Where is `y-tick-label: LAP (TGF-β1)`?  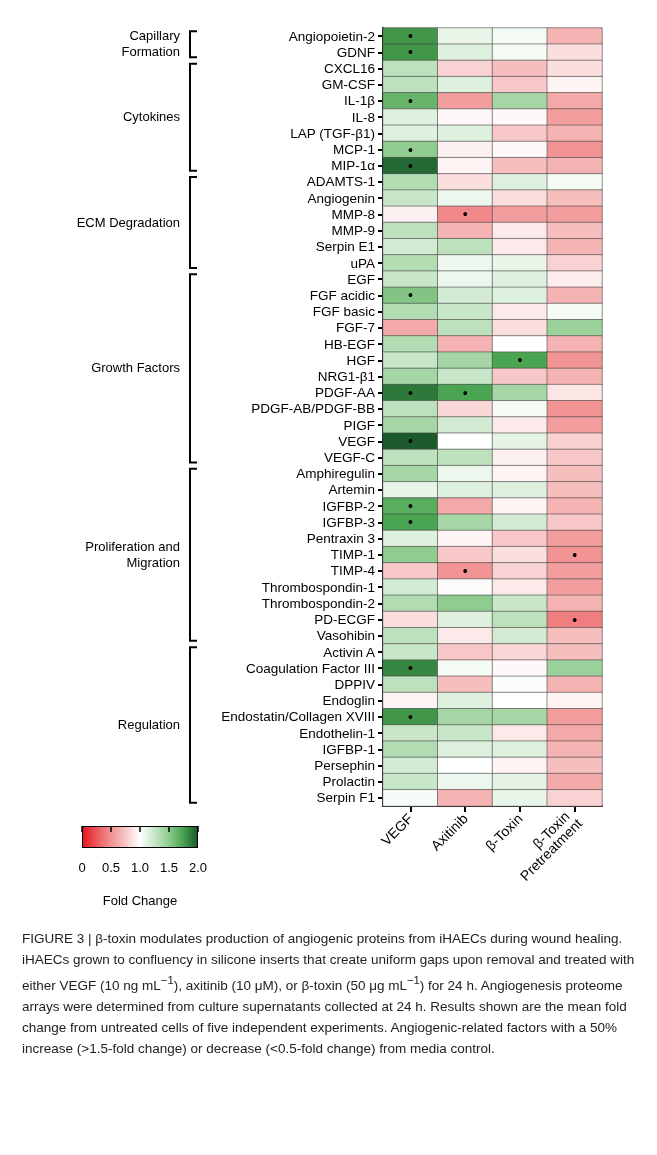 y-tick-label: LAP (TGF-β1) is located at coordinates (332, 133).